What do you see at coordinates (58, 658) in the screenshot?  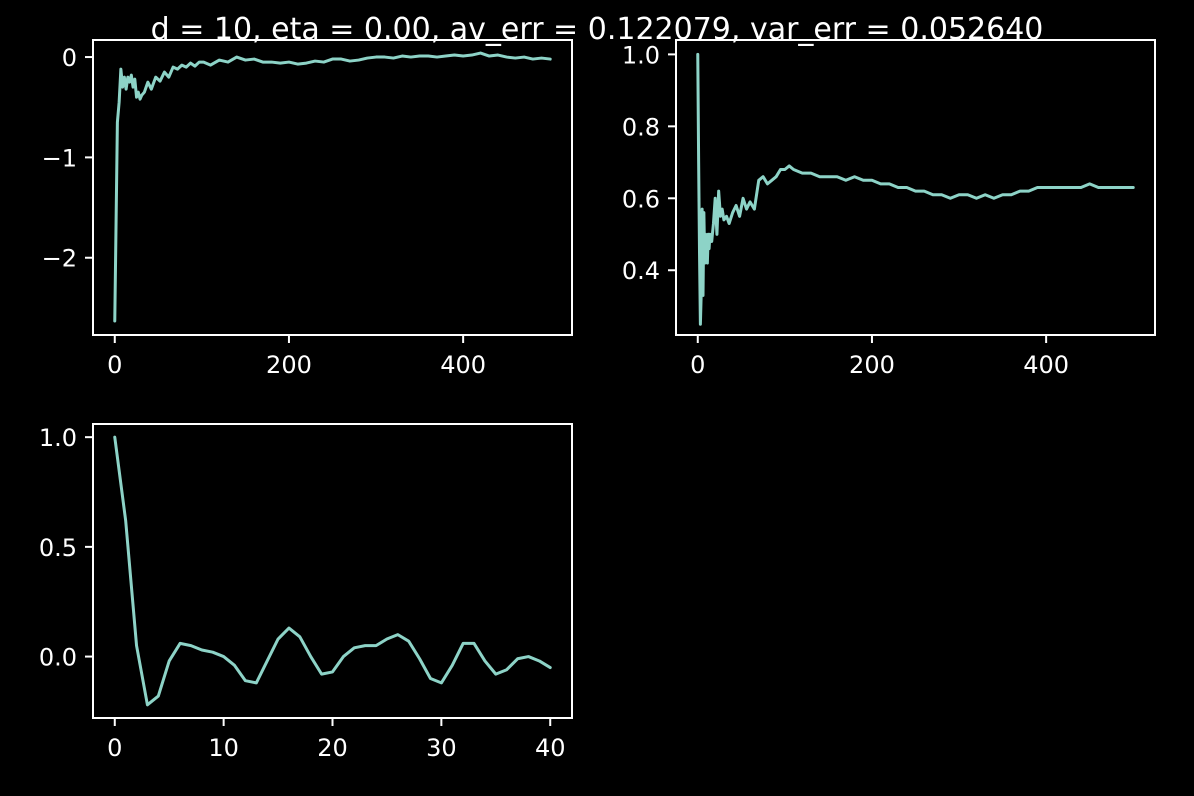 I see `y-tick-label: 0.0` at bounding box center [58, 658].